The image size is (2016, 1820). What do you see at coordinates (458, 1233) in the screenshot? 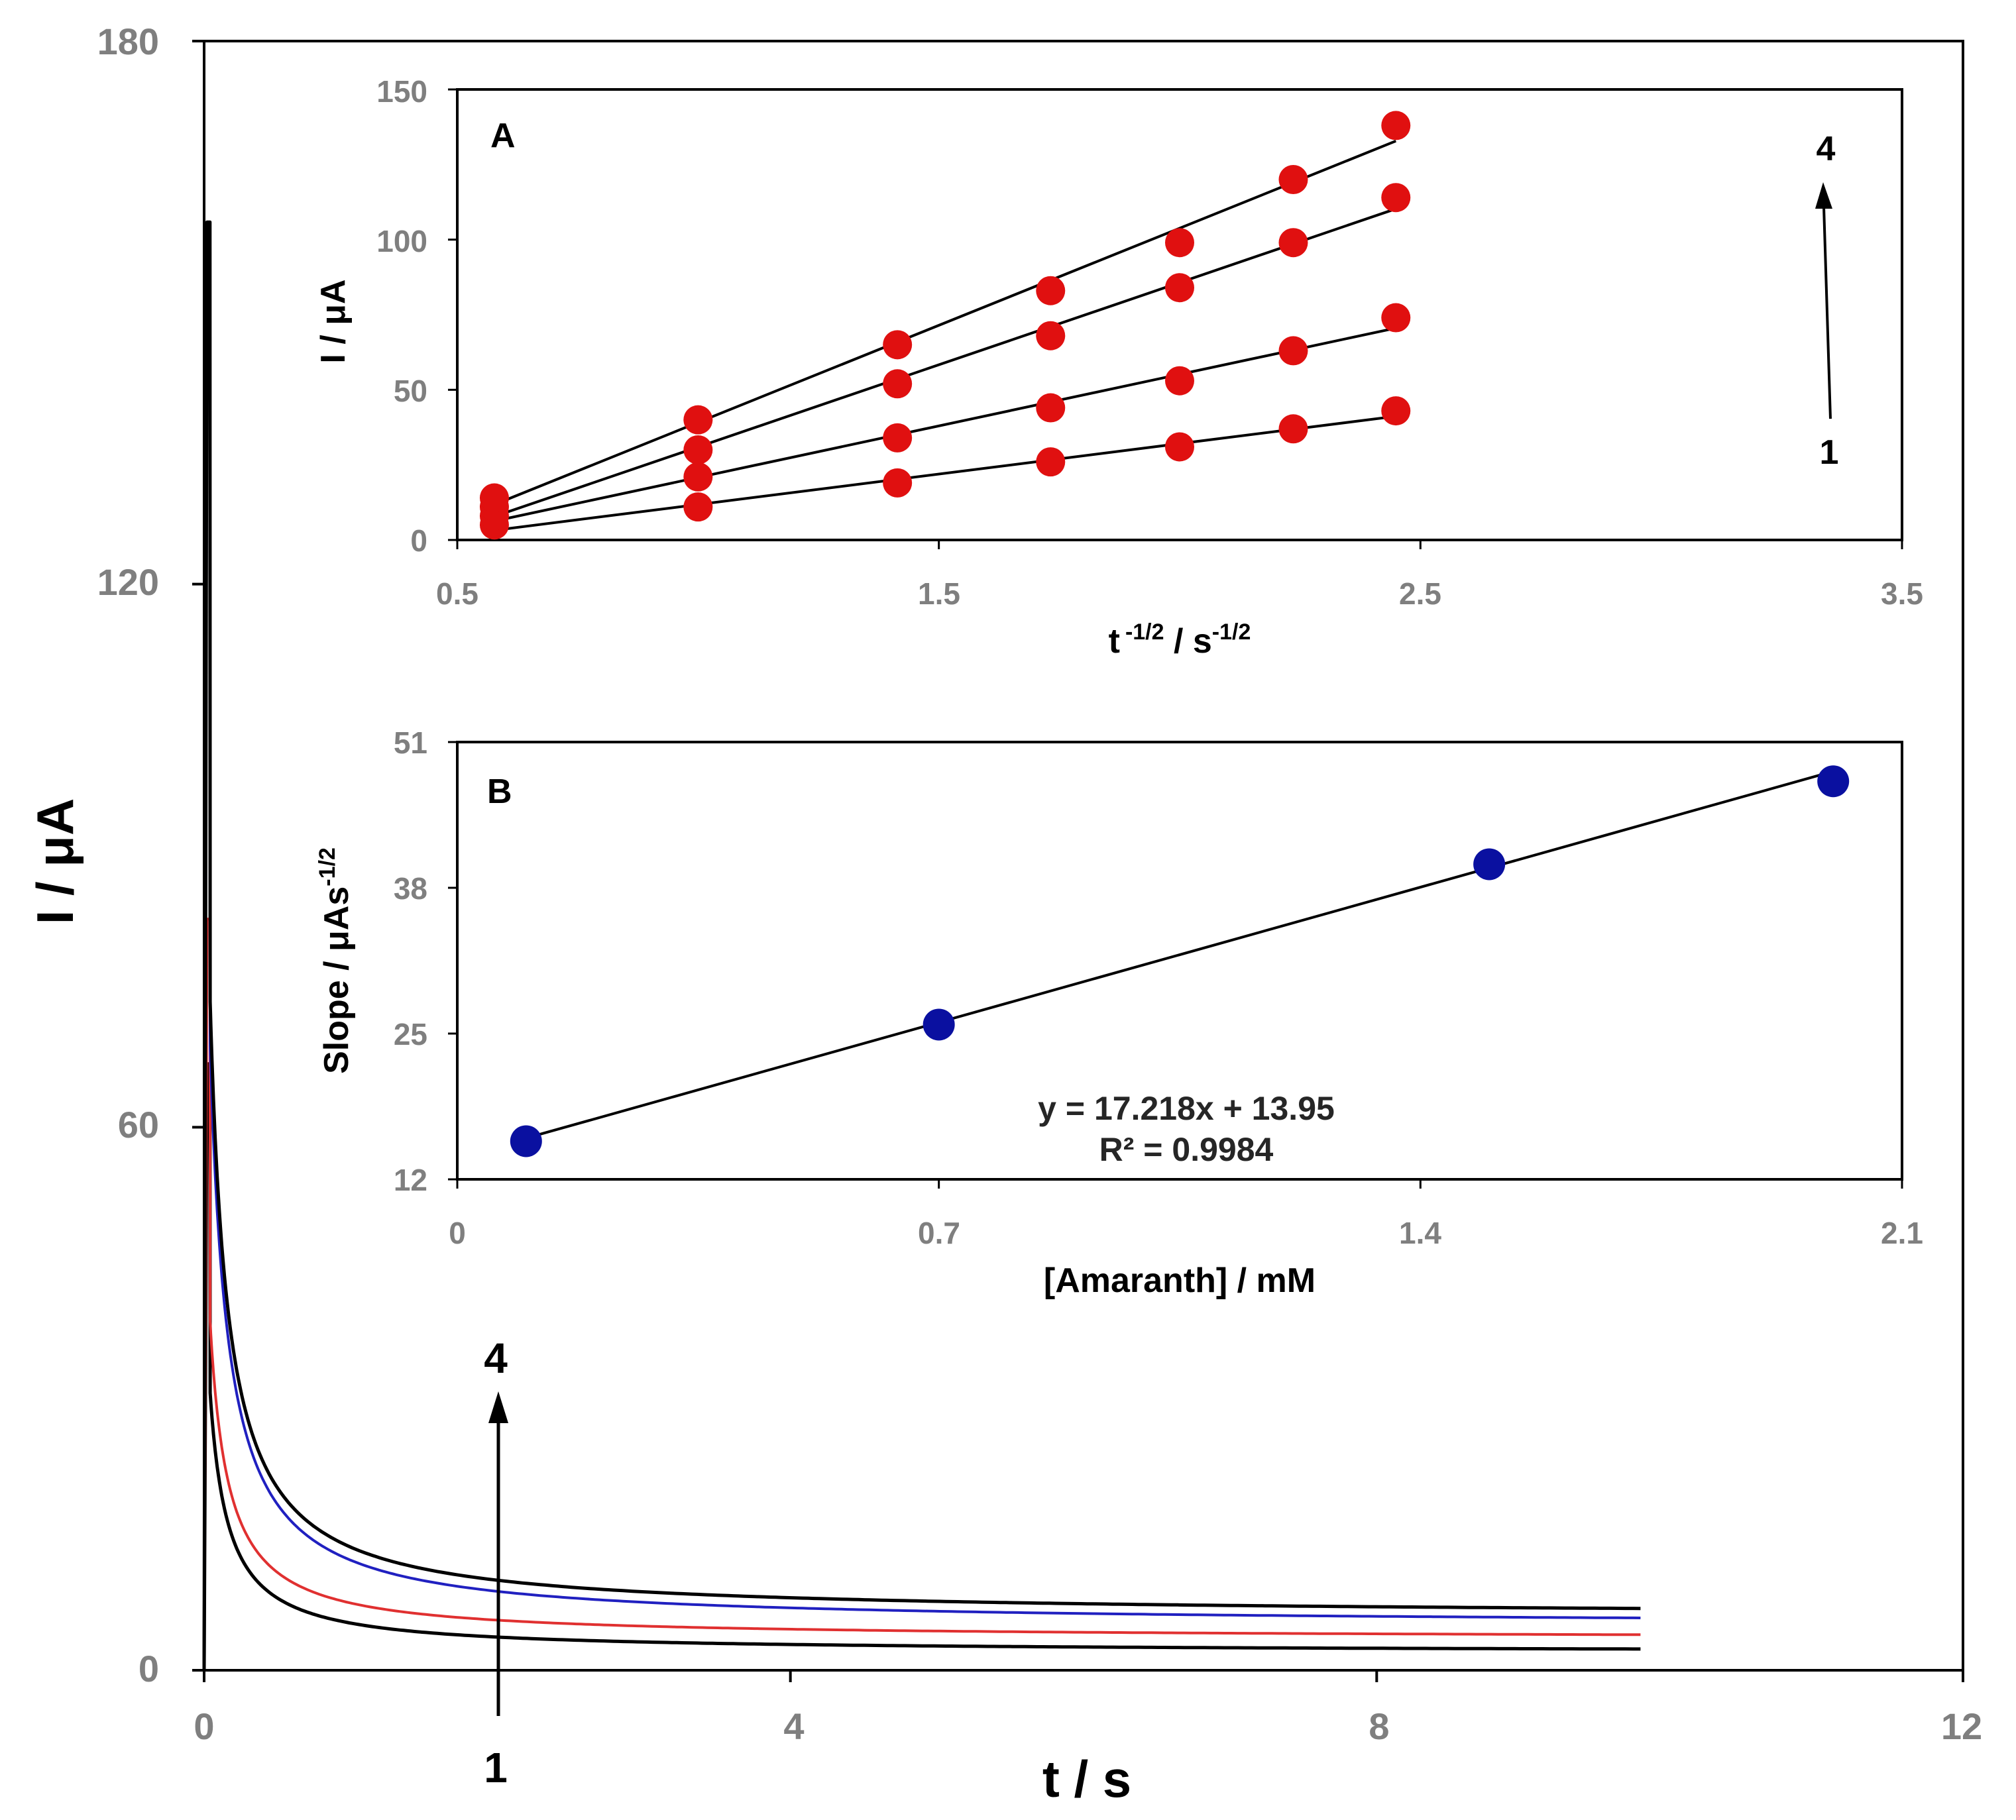
I see `inset-b-xtick-label: 0` at bounding box center [458, 1233].